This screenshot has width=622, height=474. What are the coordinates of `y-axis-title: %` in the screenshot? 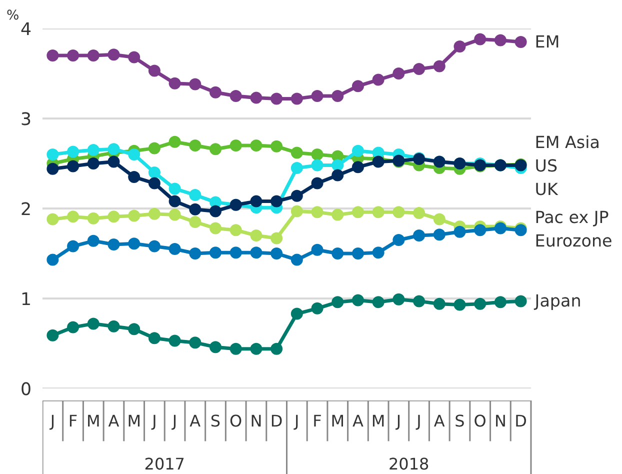 It's located at (13, 16).